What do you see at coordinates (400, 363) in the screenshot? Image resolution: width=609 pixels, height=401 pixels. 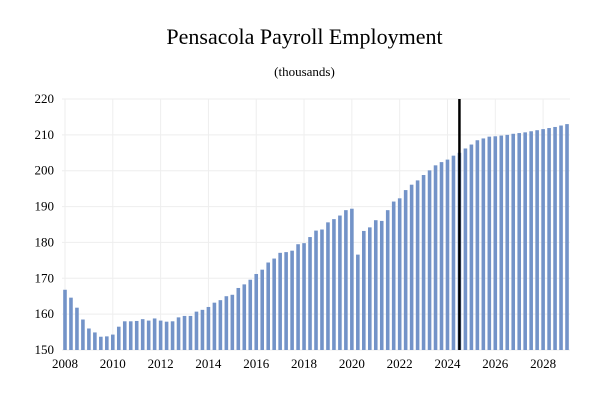 I see `x-tick-label: 2022` at bounding box center [400, 363].